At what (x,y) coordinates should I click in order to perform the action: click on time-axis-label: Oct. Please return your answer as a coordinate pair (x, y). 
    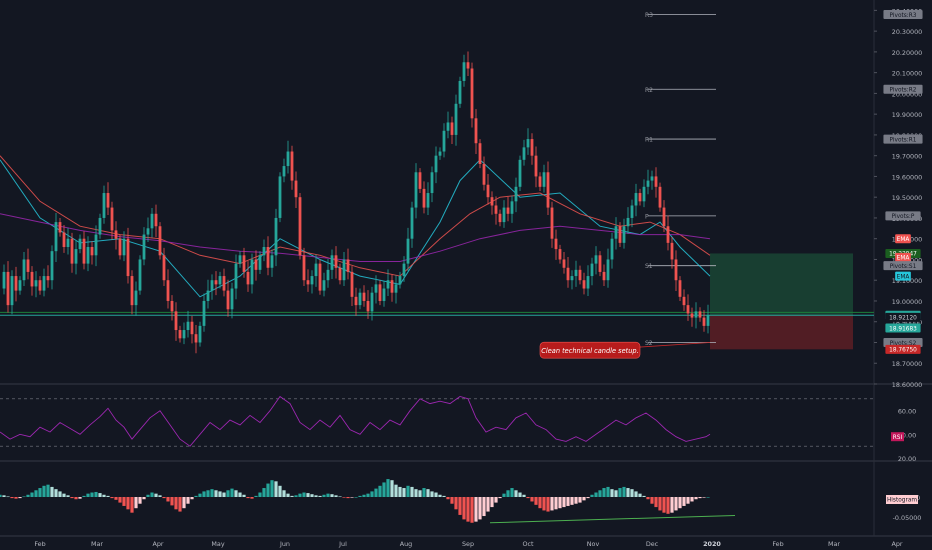
    Looking at the image, I should click on (528, 544).